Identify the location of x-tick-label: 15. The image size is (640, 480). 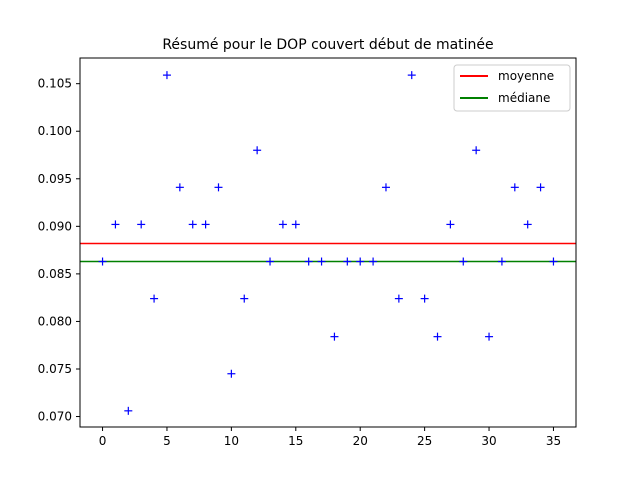
(295, 441).